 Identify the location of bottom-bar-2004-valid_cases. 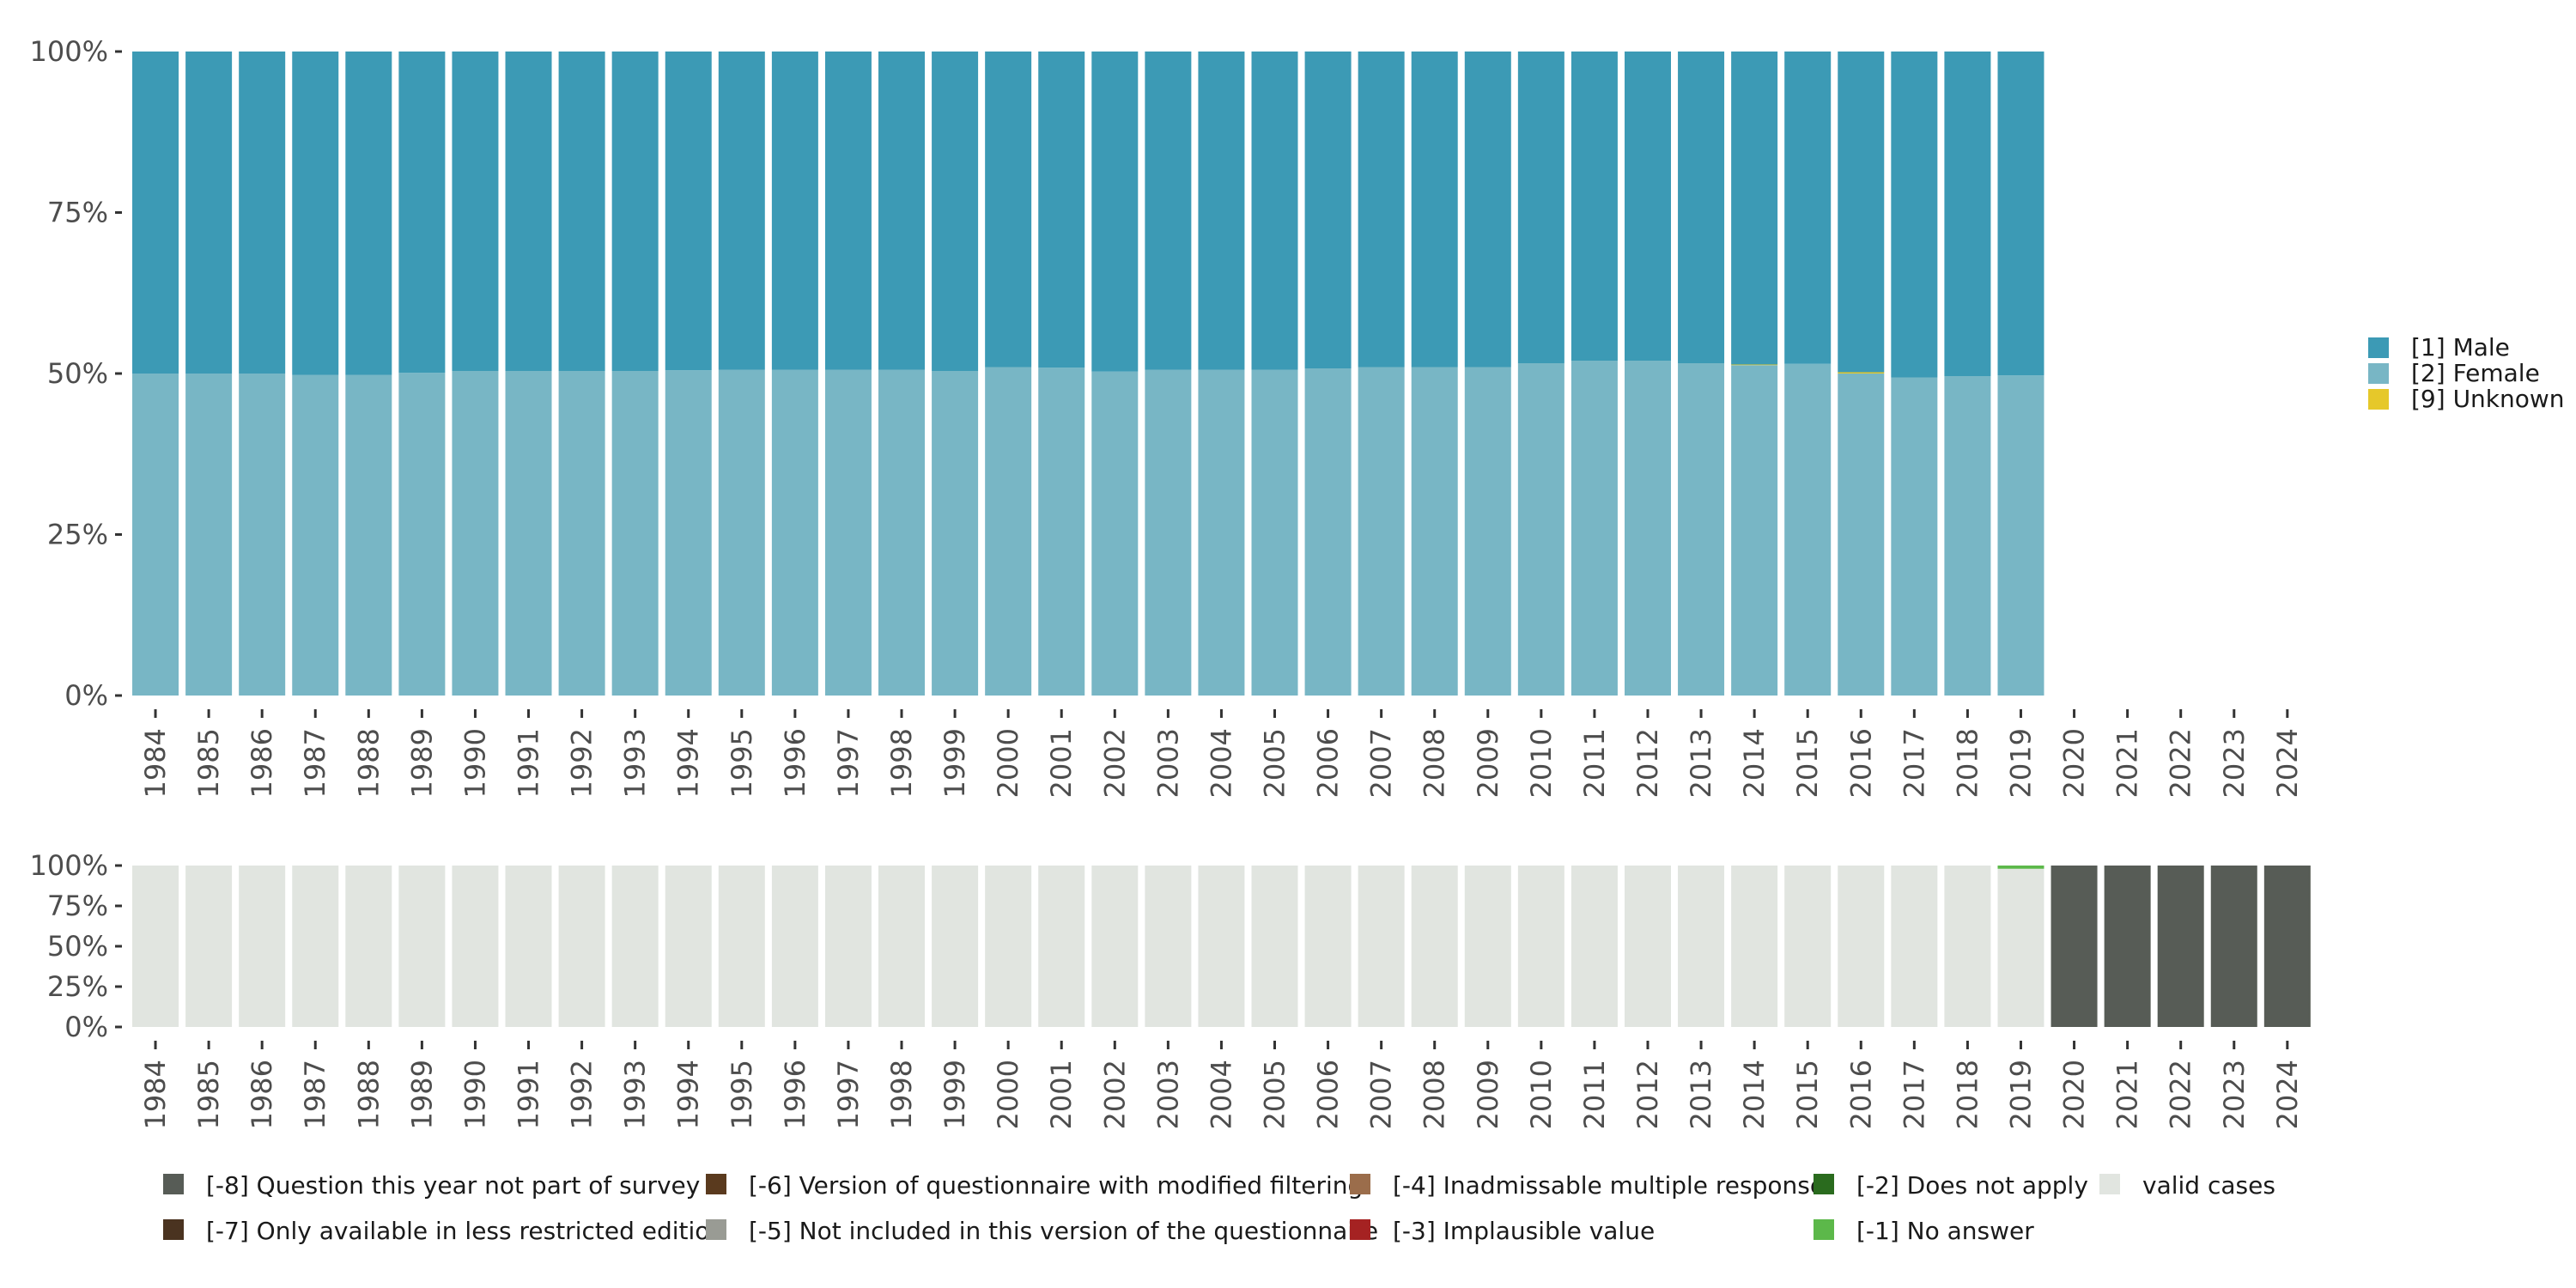
(1221, 947).